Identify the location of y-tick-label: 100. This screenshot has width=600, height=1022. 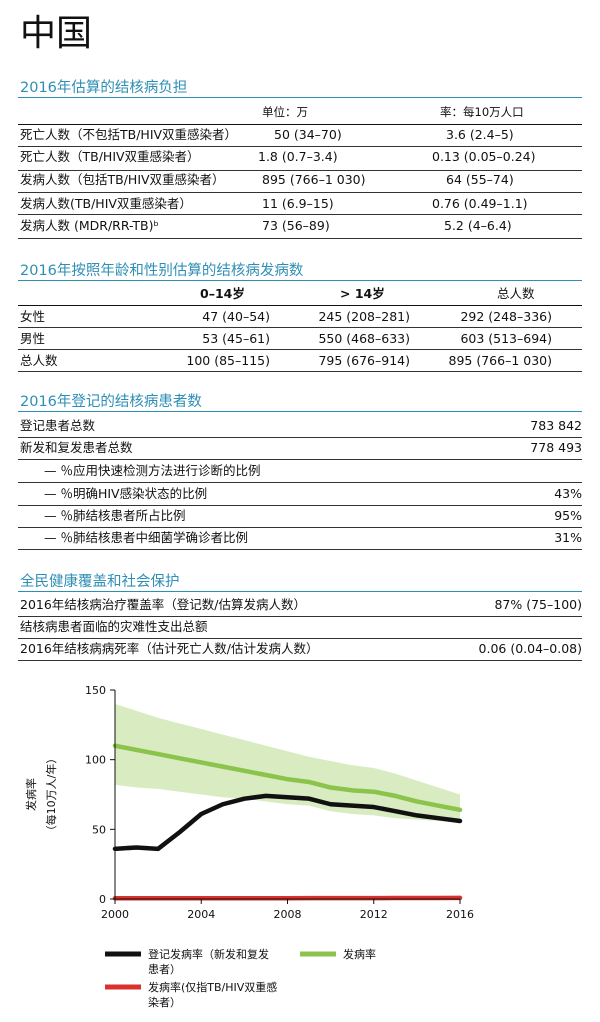
(95, 760).